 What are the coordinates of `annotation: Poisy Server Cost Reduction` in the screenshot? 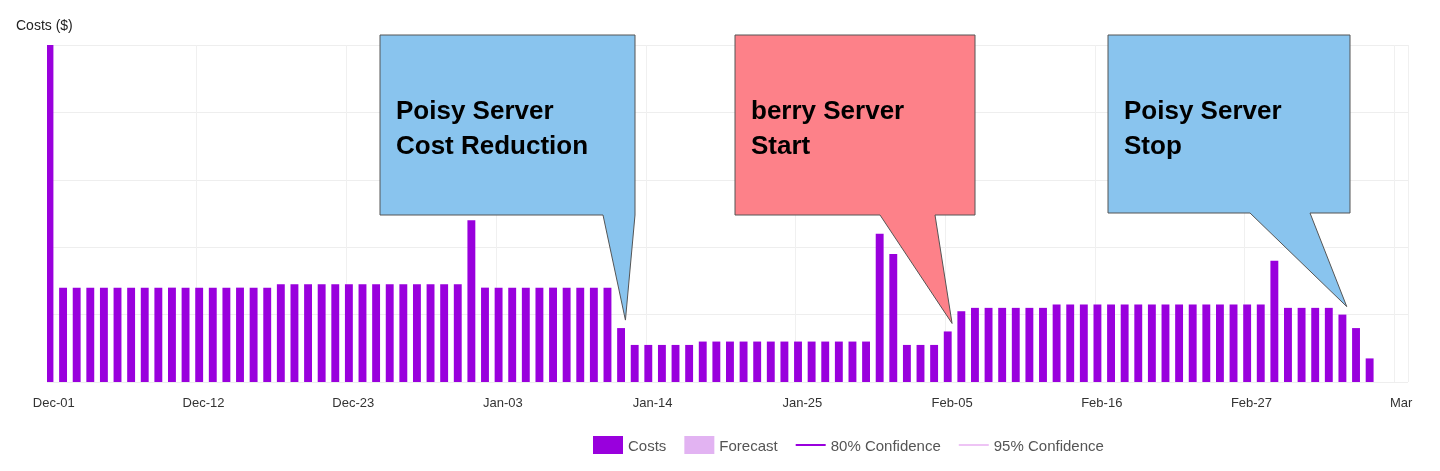 It's located at (492, 128).